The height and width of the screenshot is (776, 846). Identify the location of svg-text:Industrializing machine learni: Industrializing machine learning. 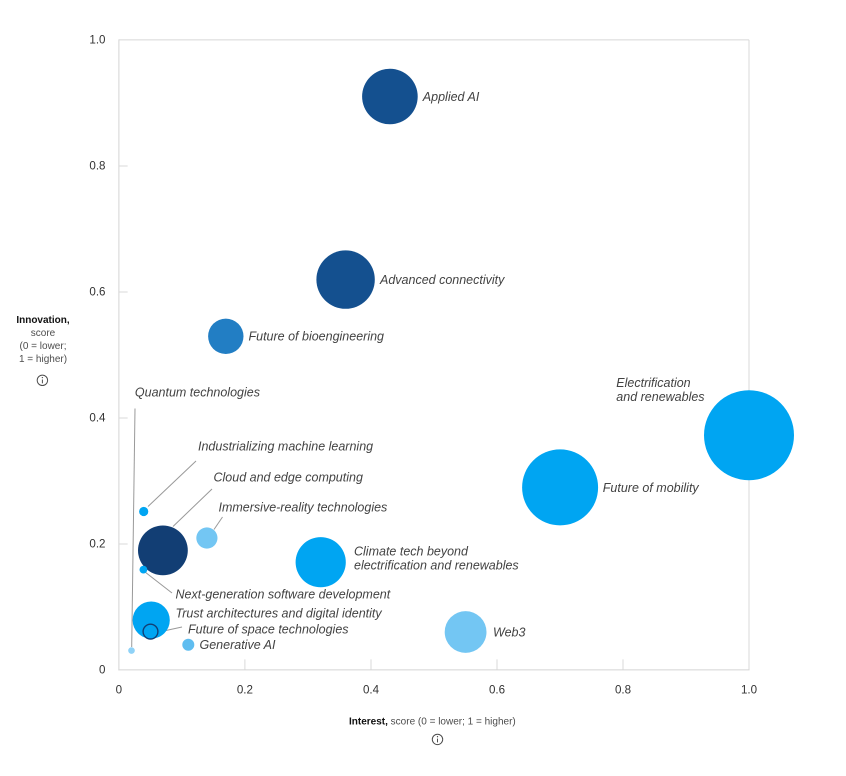
(285, 447).